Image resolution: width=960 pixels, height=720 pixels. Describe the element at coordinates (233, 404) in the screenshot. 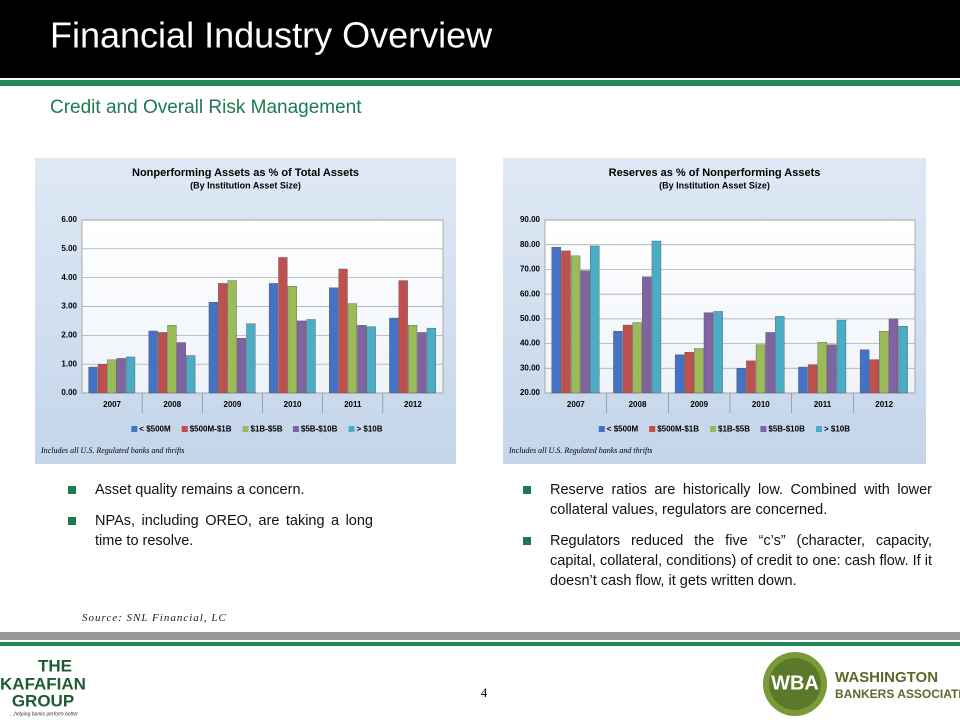

I see `x-tick-label: 2009` at that location.